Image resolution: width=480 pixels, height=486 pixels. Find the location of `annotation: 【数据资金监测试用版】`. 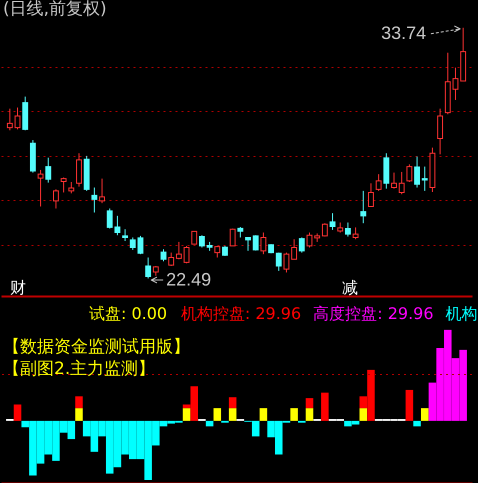

annotation: 【数据资金监测试用版】 is located at coordinates (96, 347).